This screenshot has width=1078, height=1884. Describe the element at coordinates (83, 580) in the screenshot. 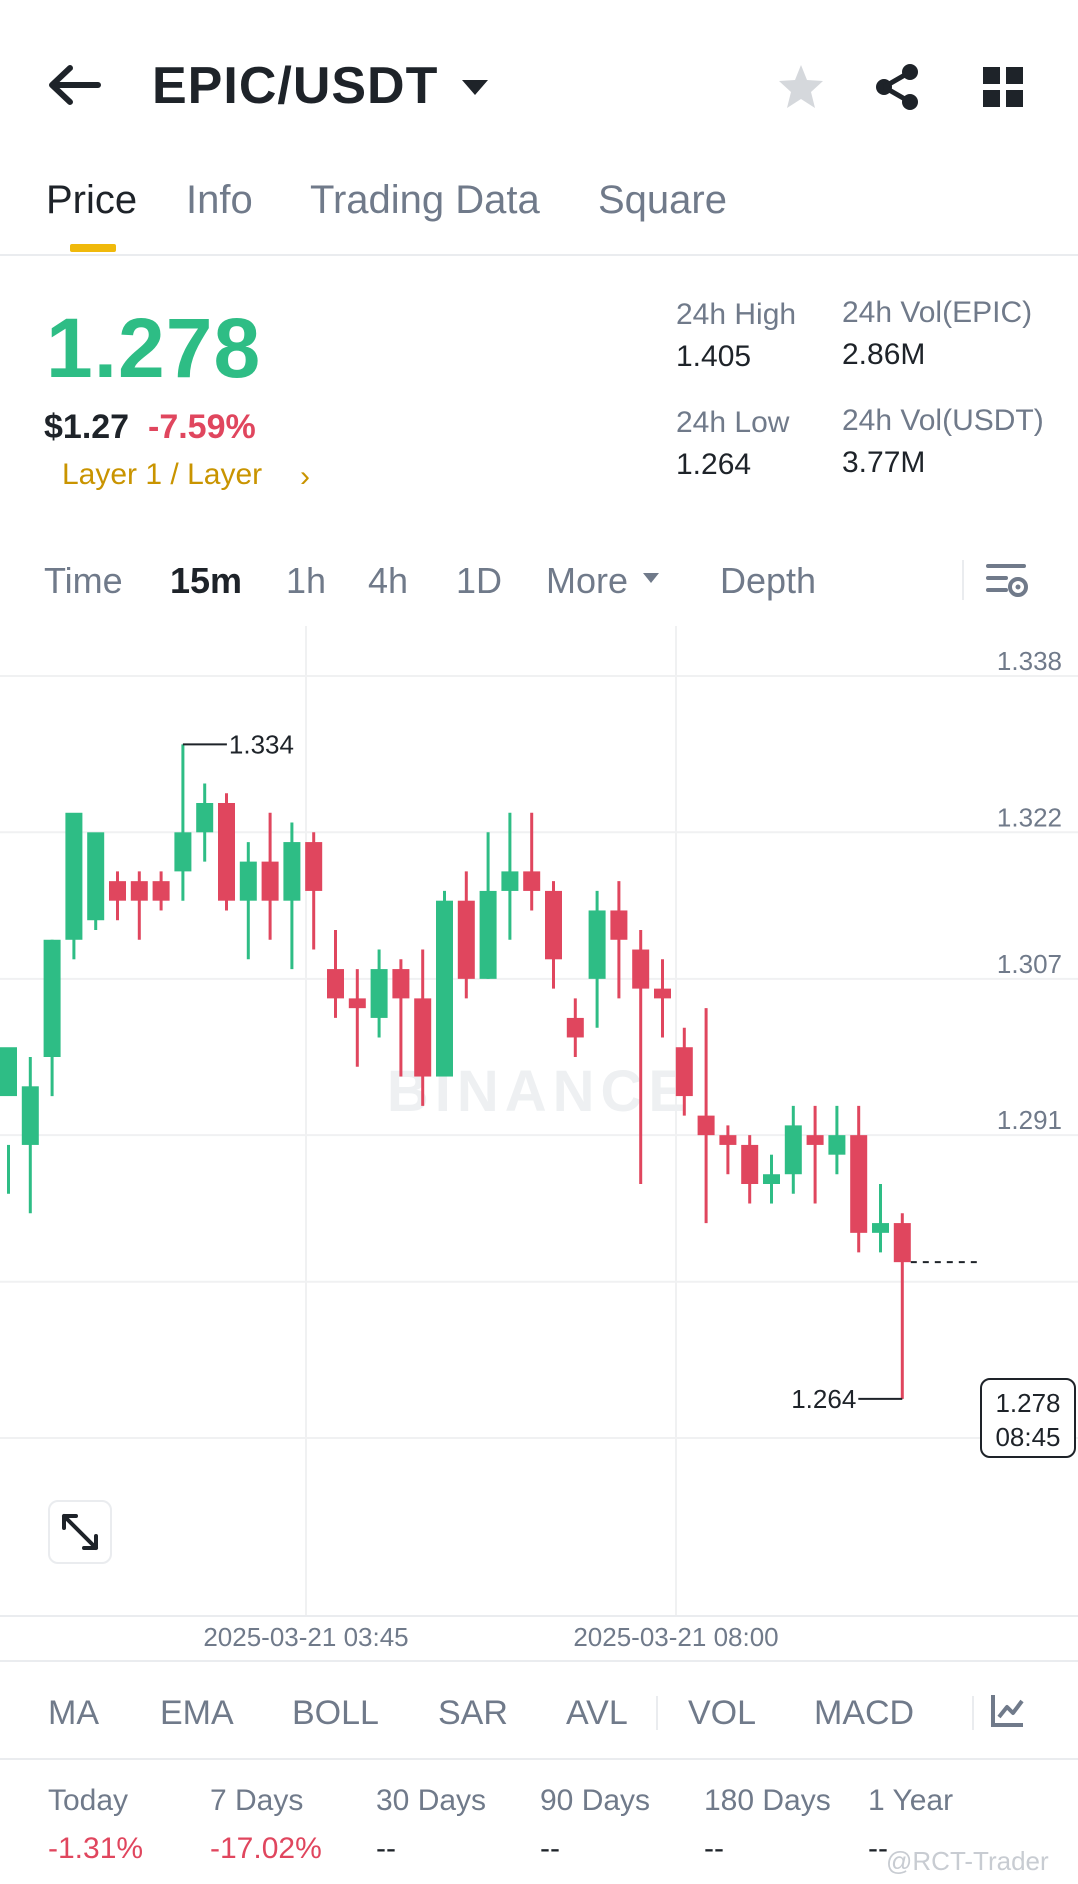

I see `tf-time: Time` at that location.